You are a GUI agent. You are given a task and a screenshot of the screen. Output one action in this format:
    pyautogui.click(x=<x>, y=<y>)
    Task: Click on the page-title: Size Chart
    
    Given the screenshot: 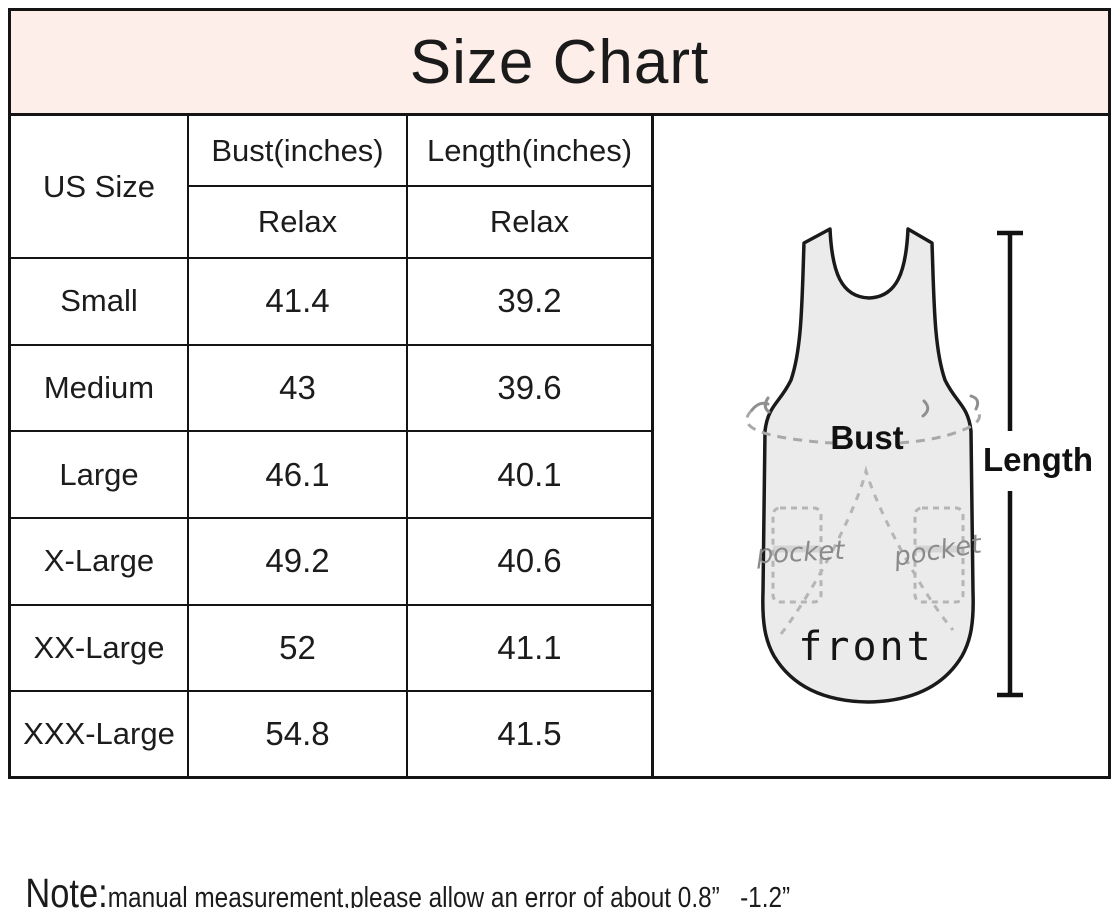 What is the action you would take?
    pyautogui.click(x=559, y=62)
    